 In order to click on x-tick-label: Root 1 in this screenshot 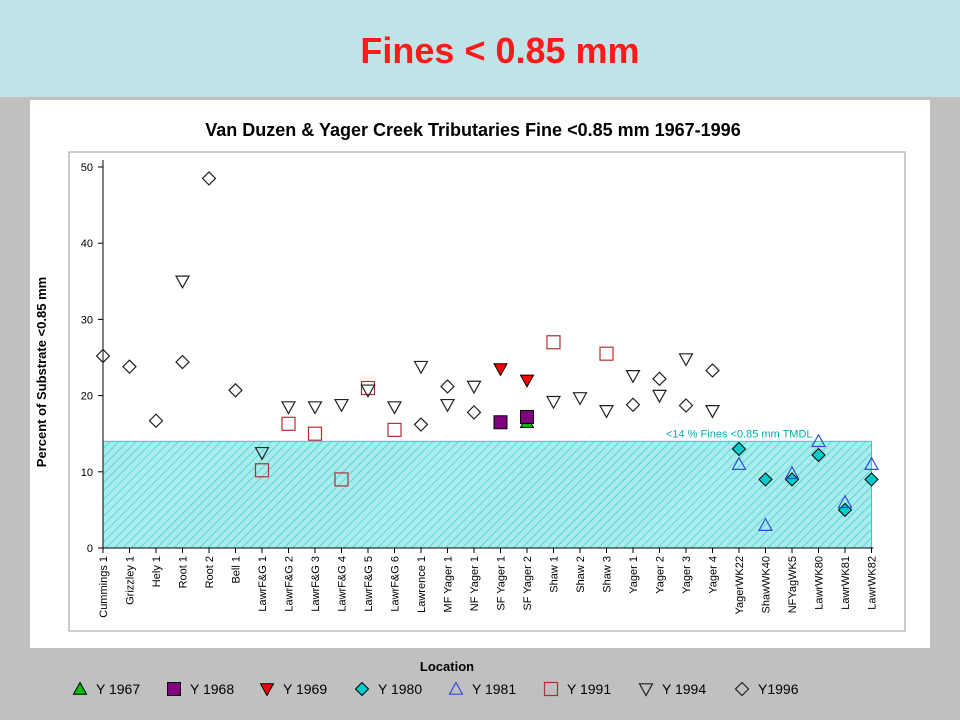, I will do `click(184, 572)`.